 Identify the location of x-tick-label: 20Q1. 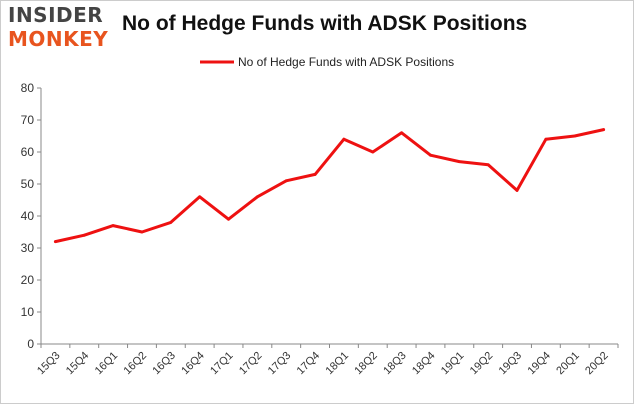
(568, 364).